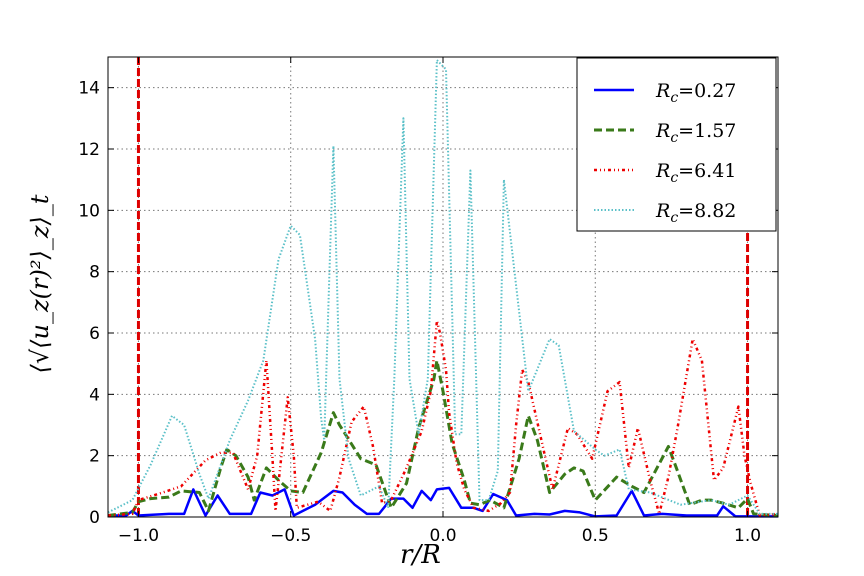  I want to click on y-tick-label: 6, so click(94, 334).